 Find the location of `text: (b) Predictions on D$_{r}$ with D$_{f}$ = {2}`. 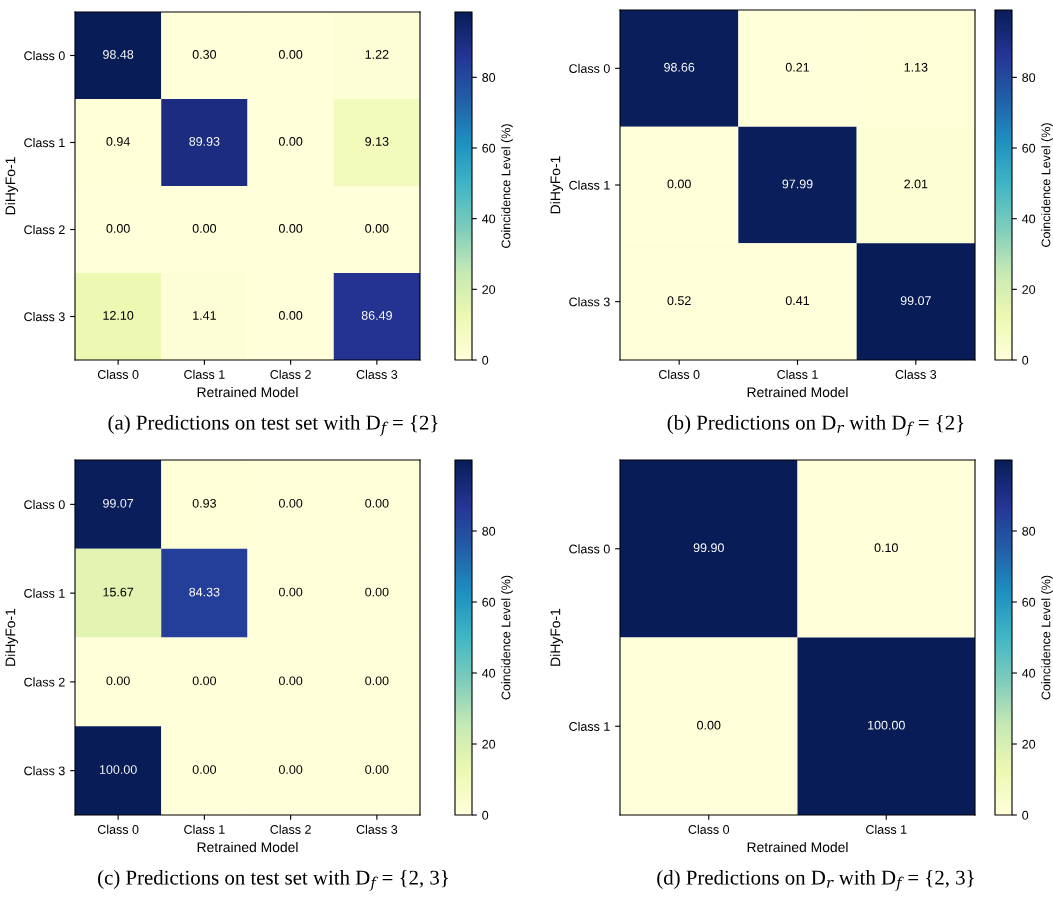

text: (b) Predictions on D$_{r}$ with D$_{f}$ = {2} is located at coordinates (815, 425).